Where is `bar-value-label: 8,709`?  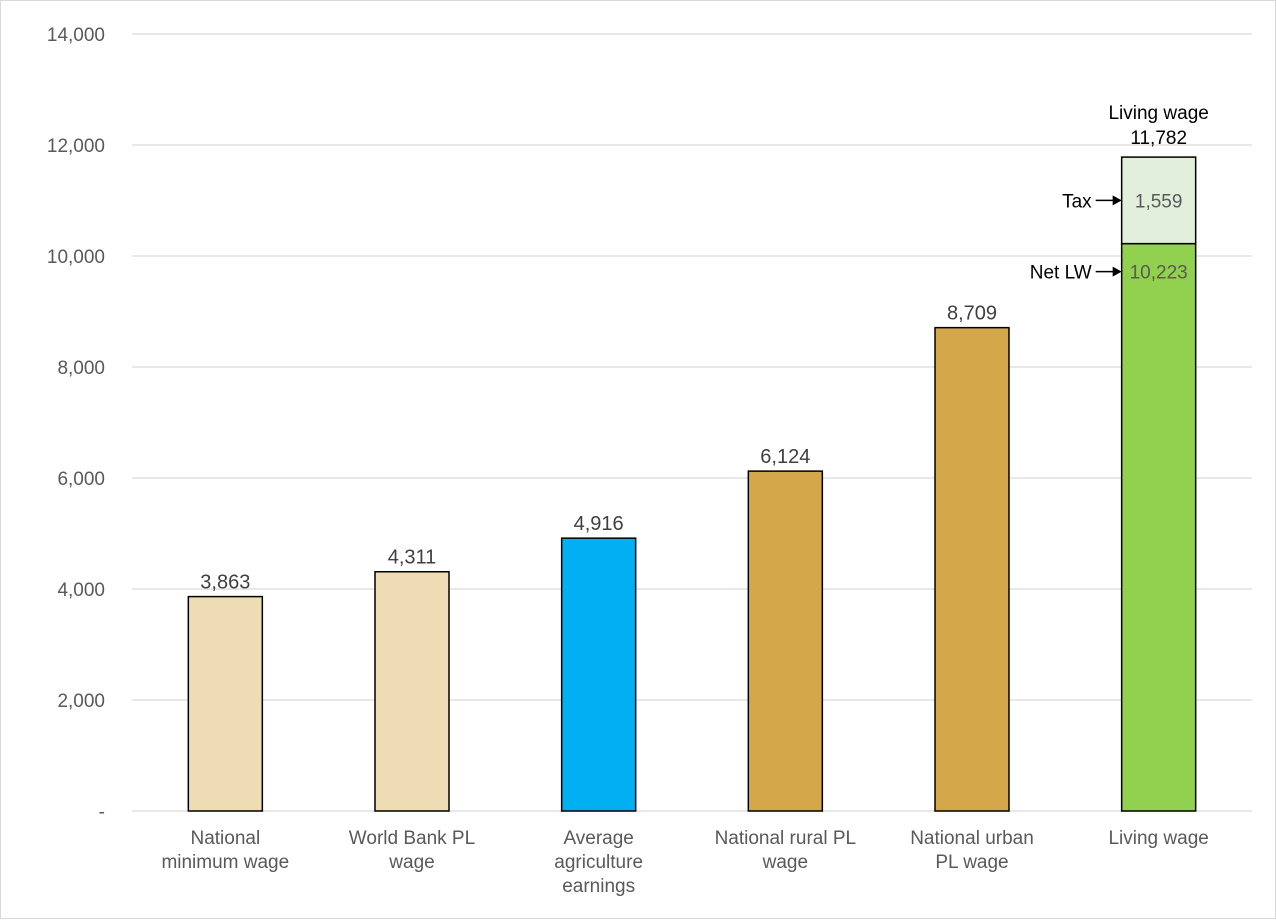 bar-value-label: 8,709 is located at coordinates (972, 314).